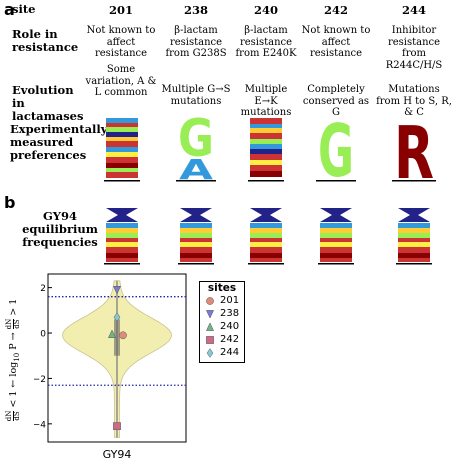 The height and width of the screenshot is (462, 473). I want to click on logo-242-letter-g: G, so click(336, 151).